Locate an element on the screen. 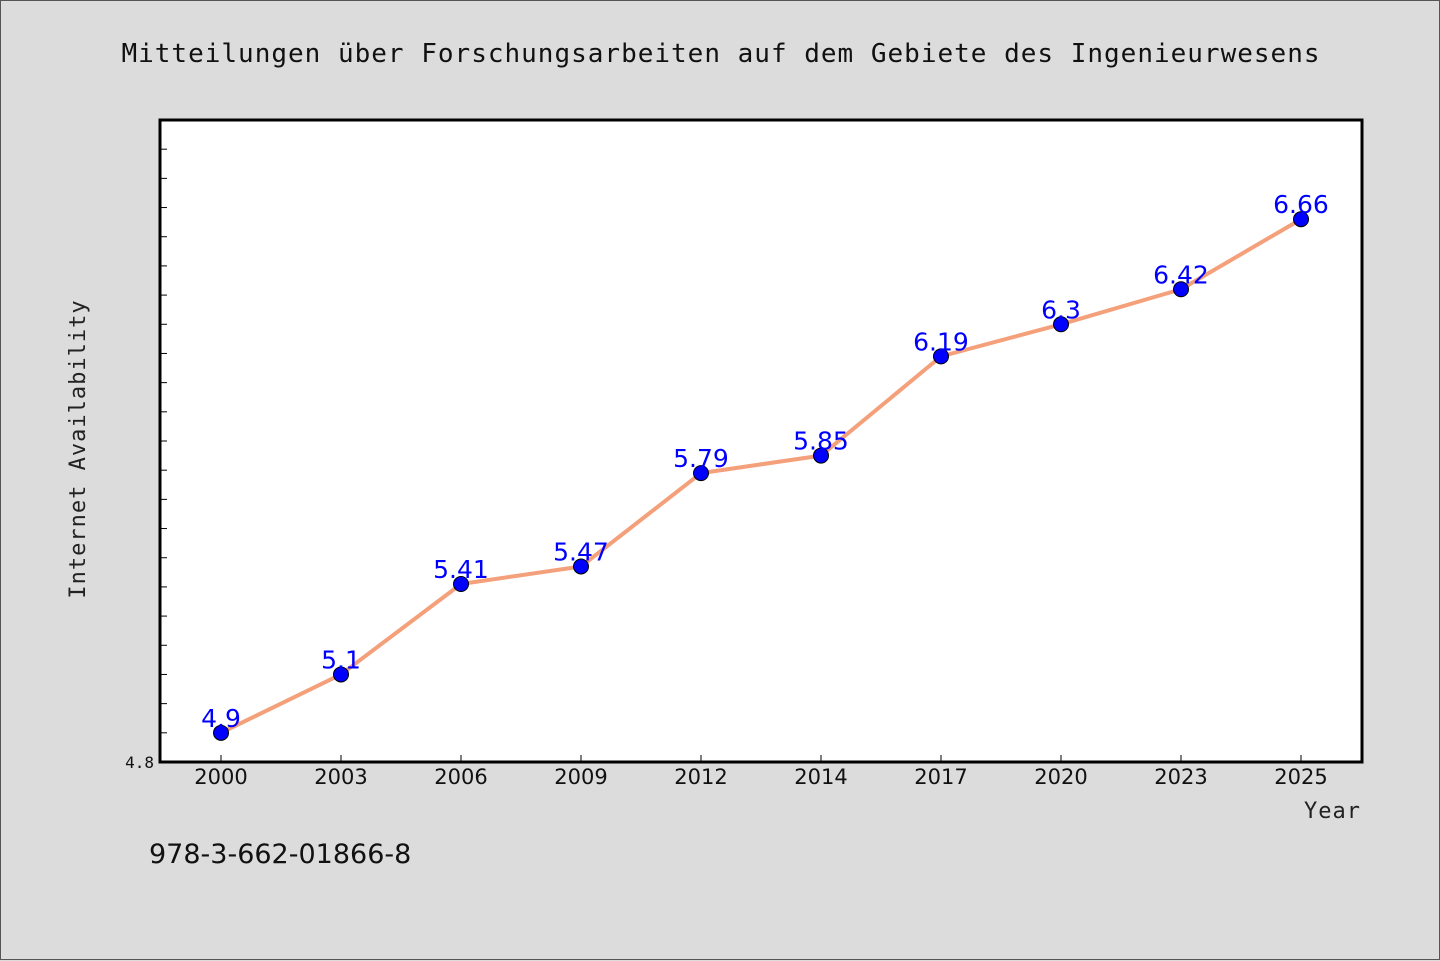 This screenshot has width=1440, height=961. x-tick-label: 2014 is located at coordinates (820, 777).